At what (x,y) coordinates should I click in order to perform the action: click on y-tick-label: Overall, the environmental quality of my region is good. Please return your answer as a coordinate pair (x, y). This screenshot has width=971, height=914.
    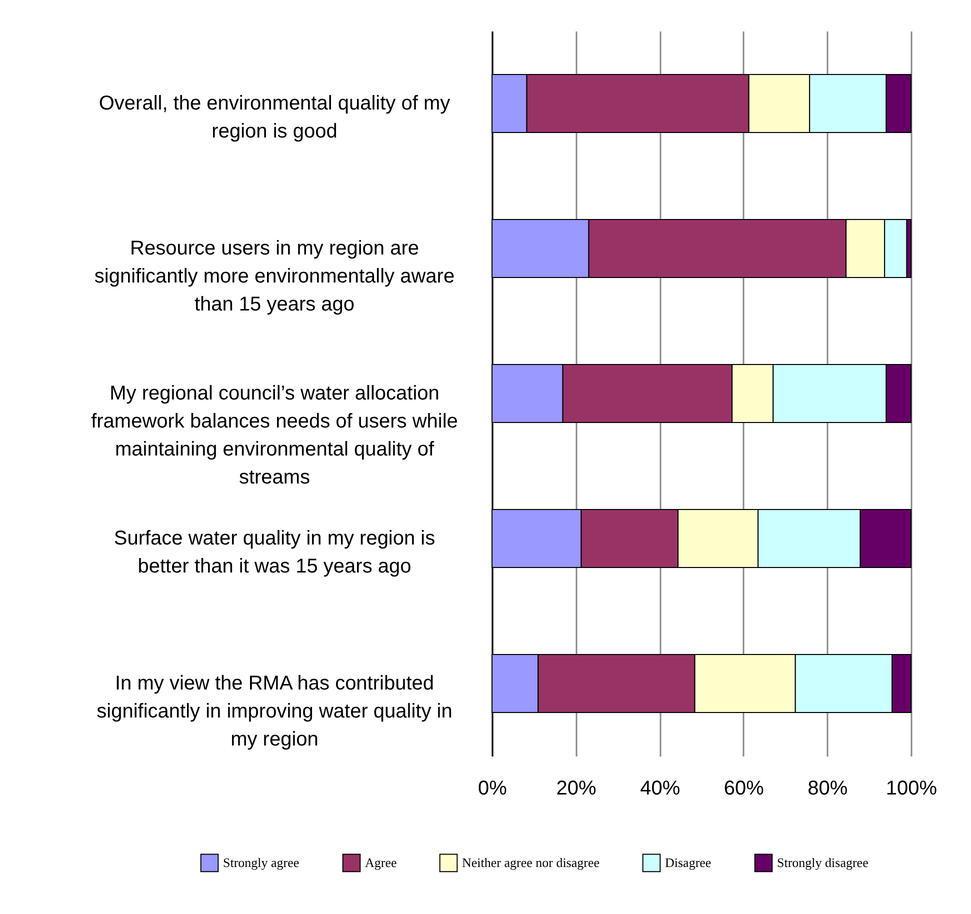
    Looking at the image, I should click on (274, 117).